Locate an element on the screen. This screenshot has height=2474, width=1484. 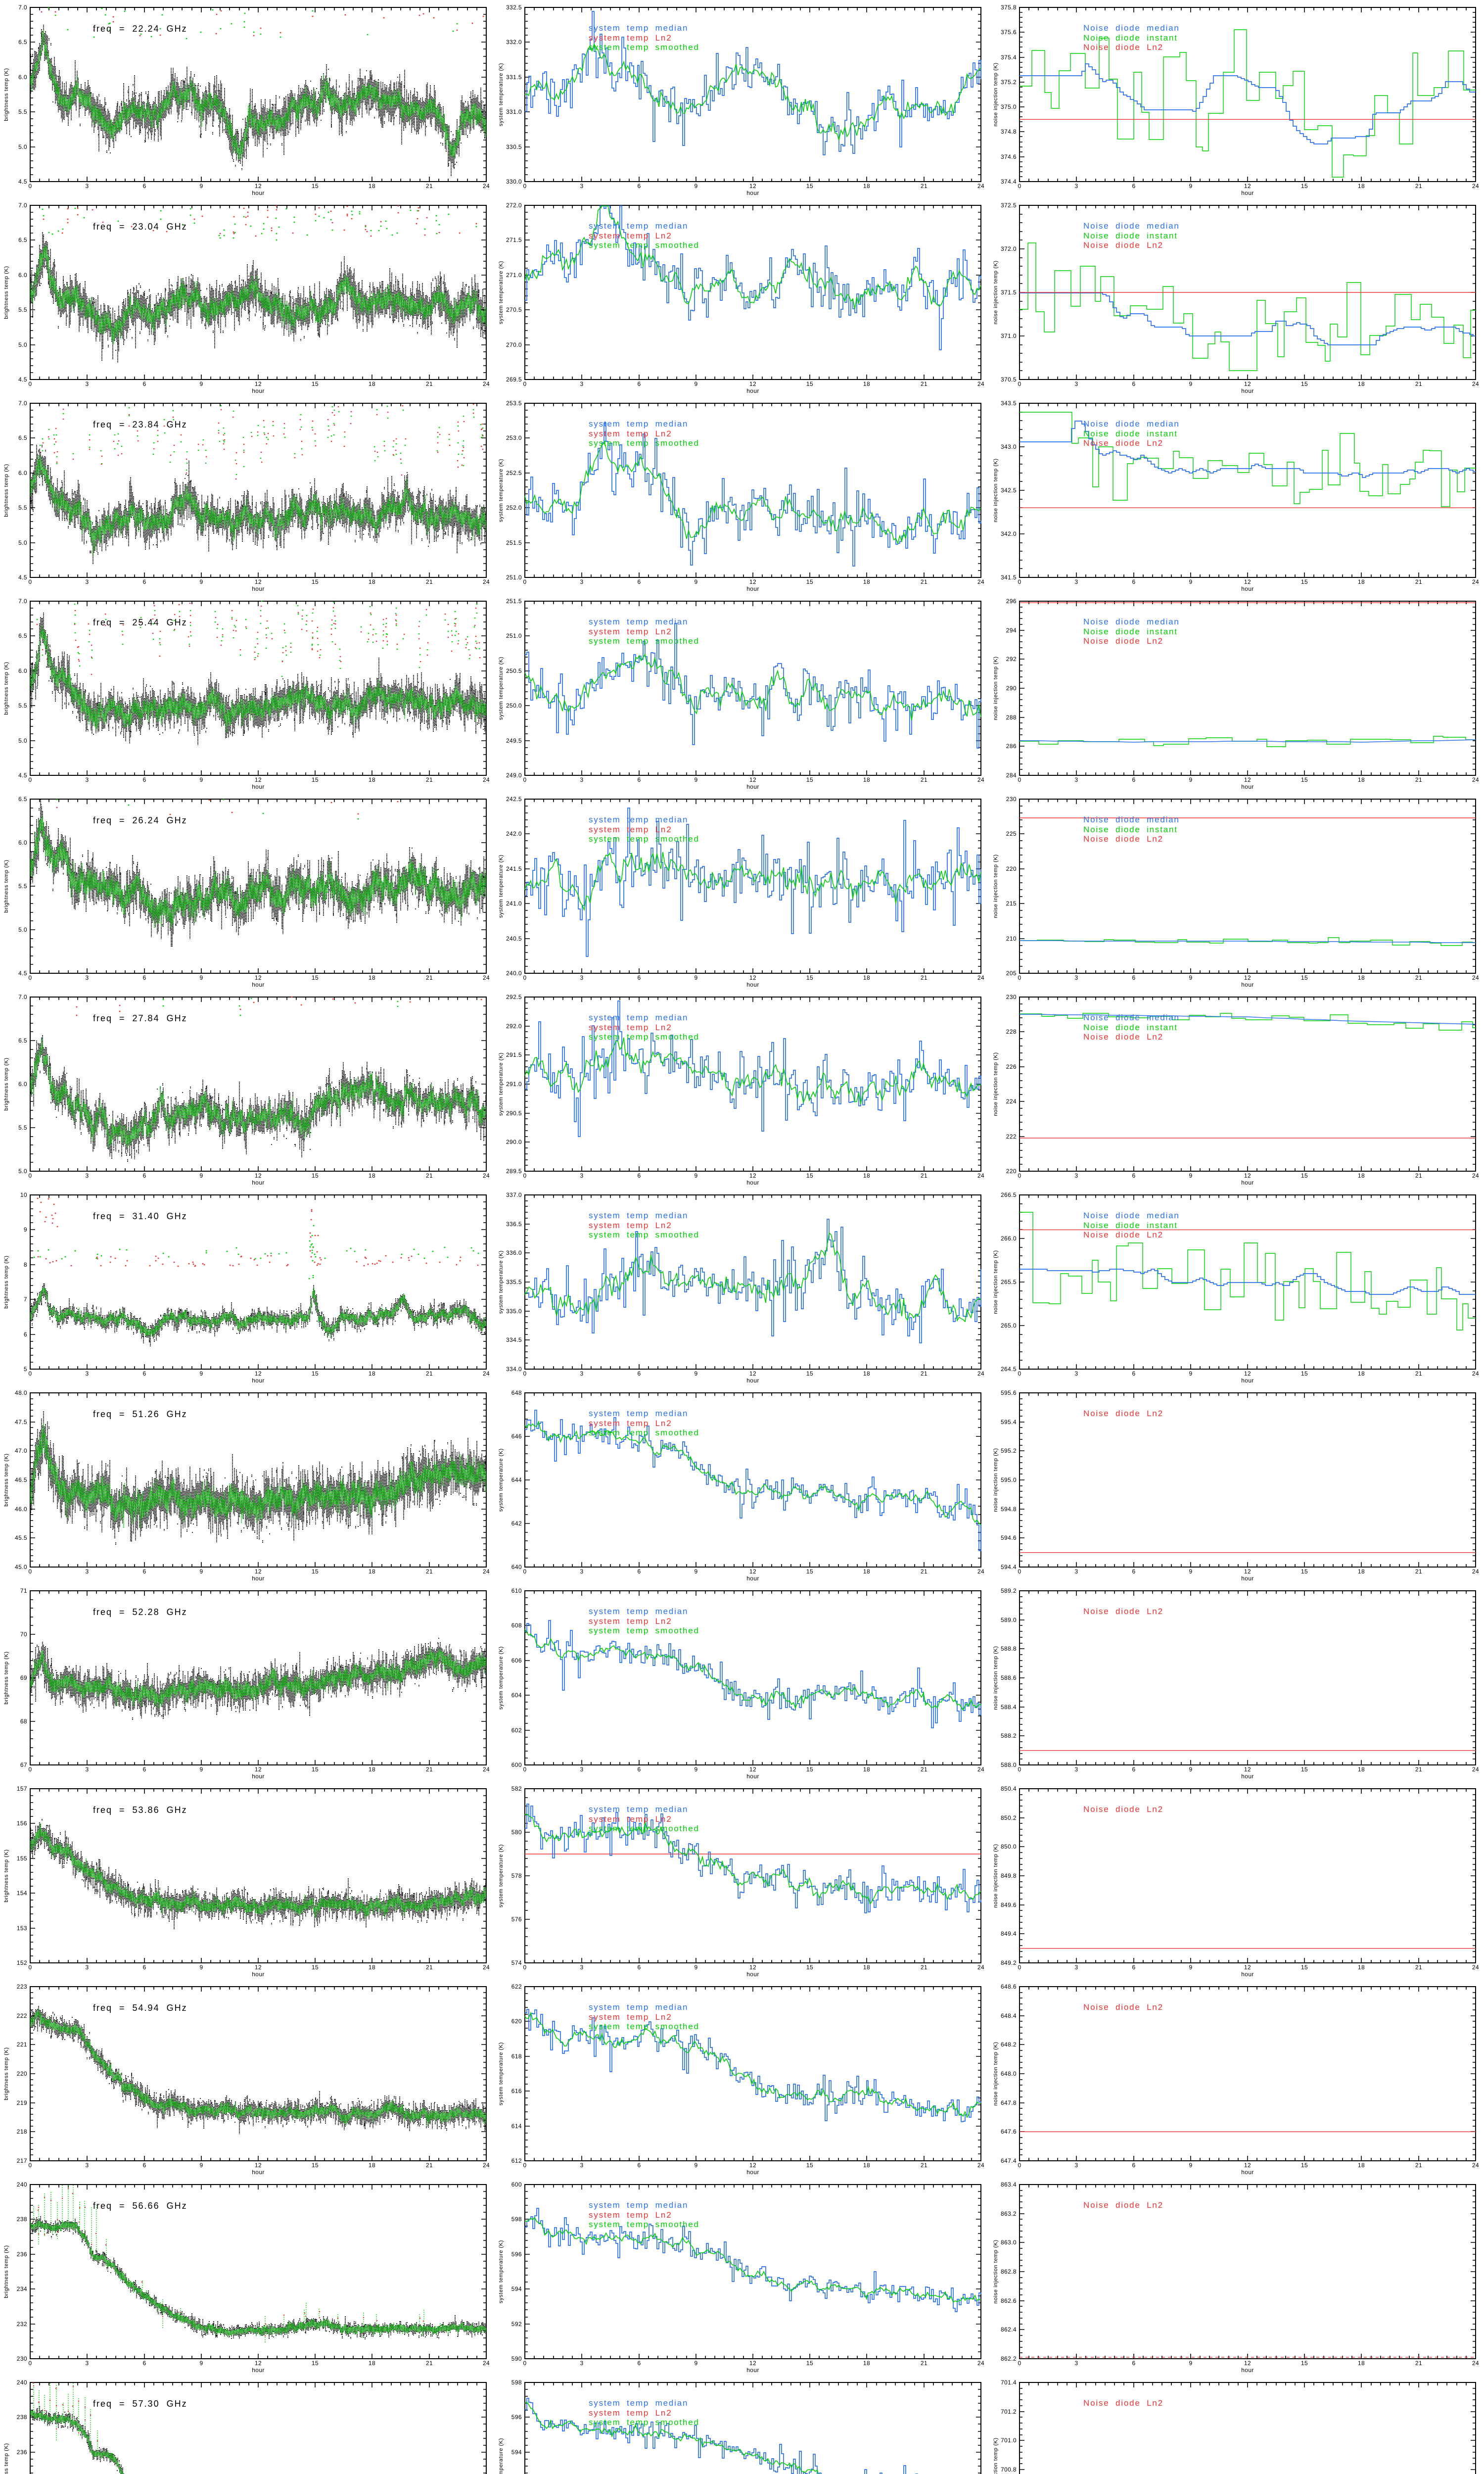
svg-text: 596 is located at coordinates (516, 2254).